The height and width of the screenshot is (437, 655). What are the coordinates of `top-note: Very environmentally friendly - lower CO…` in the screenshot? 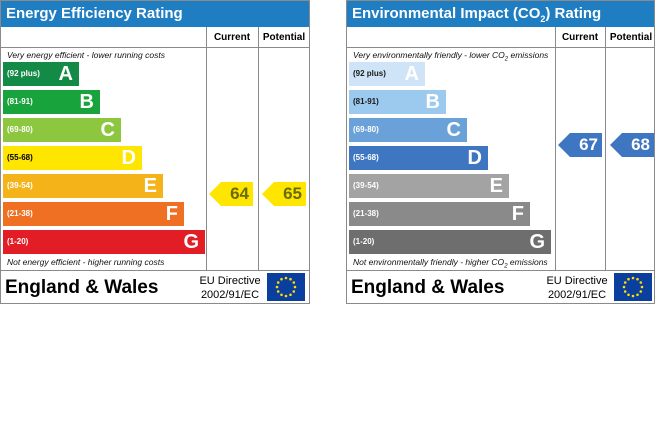 It's located at (450, 56).